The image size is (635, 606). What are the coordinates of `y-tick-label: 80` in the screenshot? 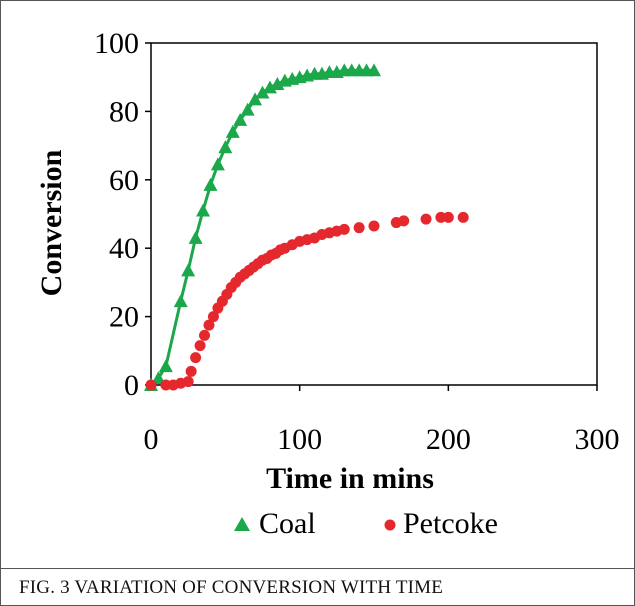 It's located at (124, 111).